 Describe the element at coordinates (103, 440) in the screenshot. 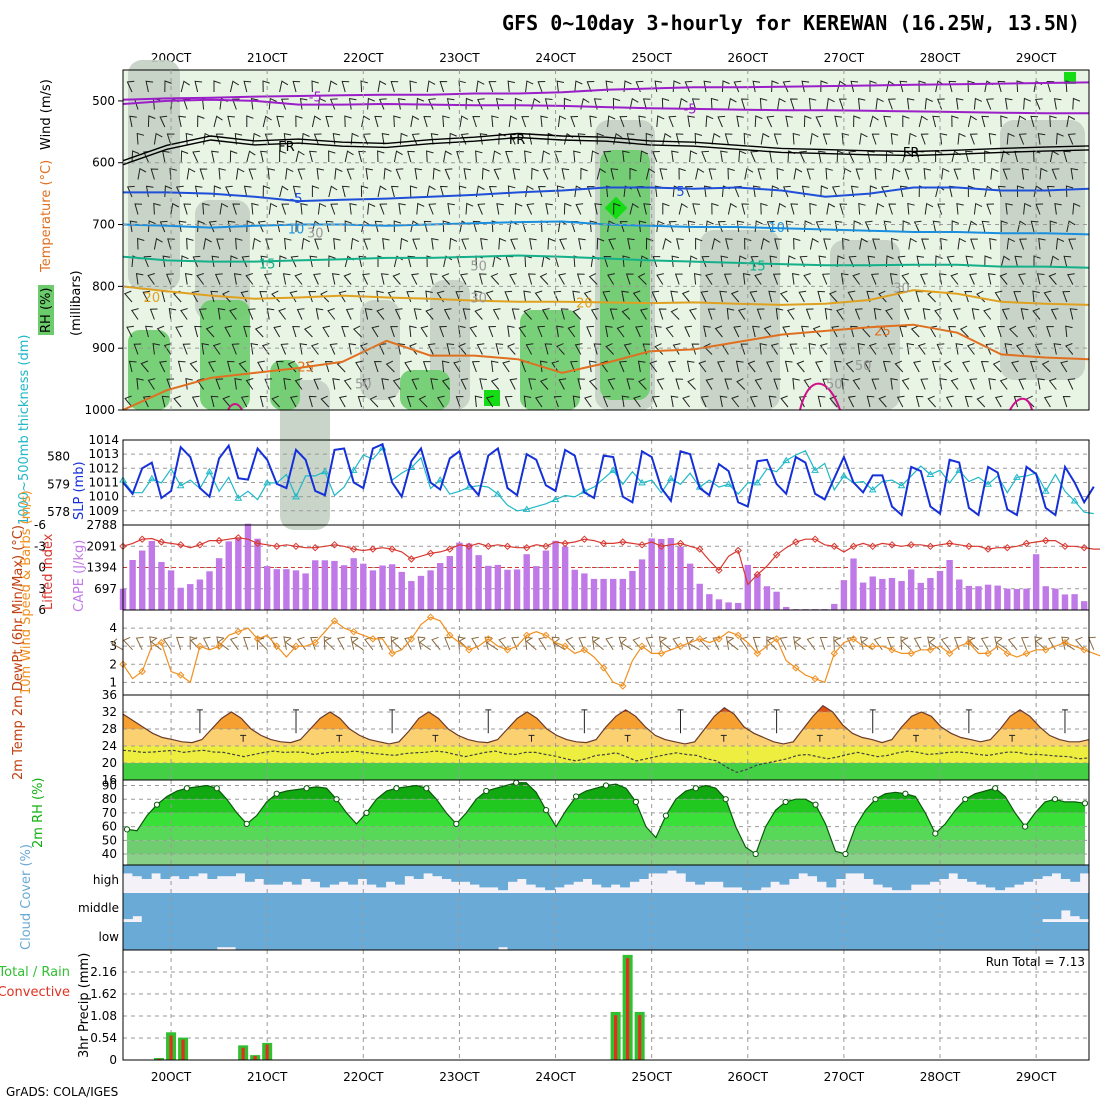

I see `slp-tick-label: 1014` at that location.